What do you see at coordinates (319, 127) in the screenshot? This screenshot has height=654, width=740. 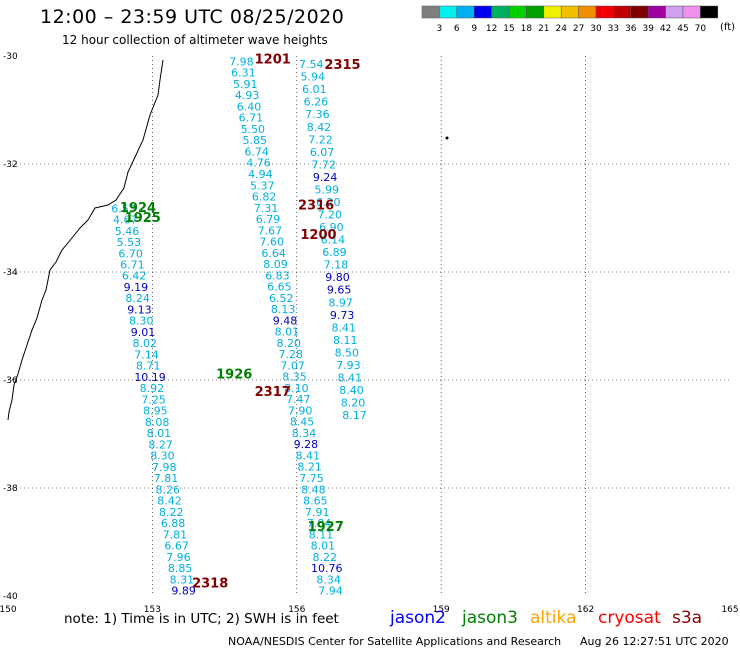 I see `track-b-swh: 8.42` at bounding box center [319, 127].